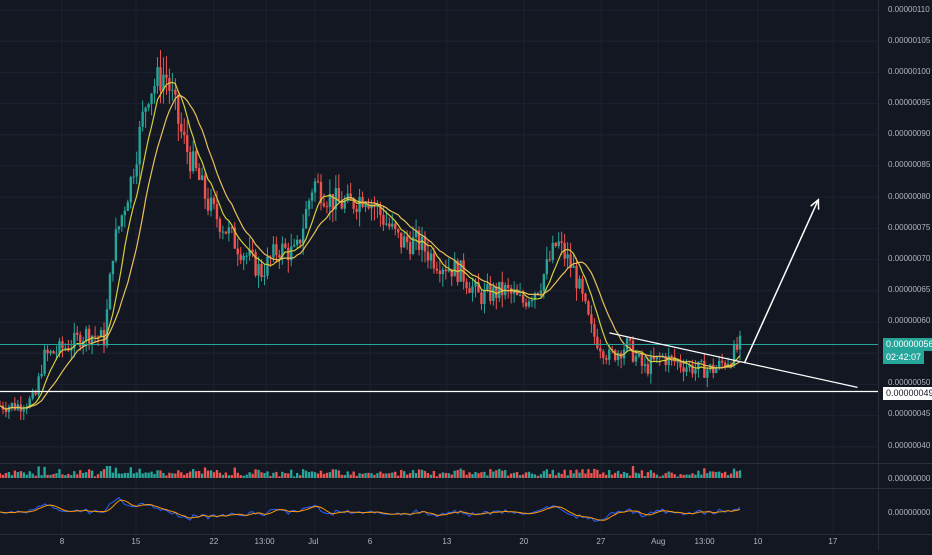  I want to click on time-tick-label: 27, so click(601, 541).